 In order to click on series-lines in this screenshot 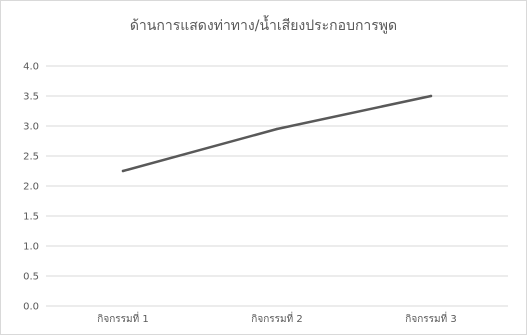, I will do `click(277, 133)`.